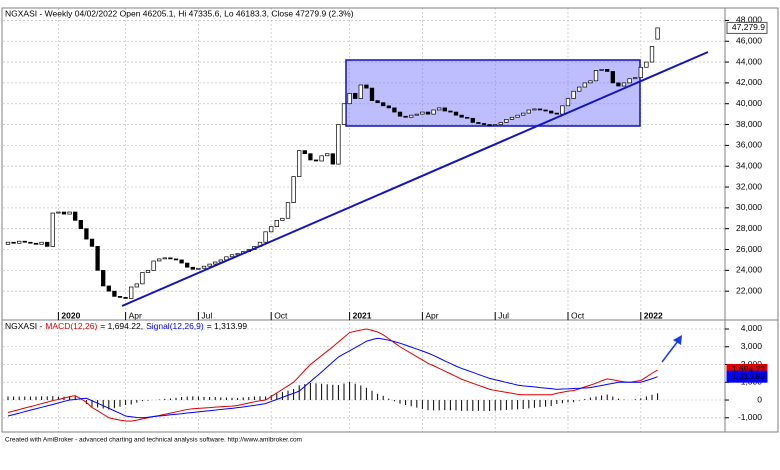  Describe the element at coordinates (749, 186) in the screenshot. I see `y-tick-label: 32,000` at that location.